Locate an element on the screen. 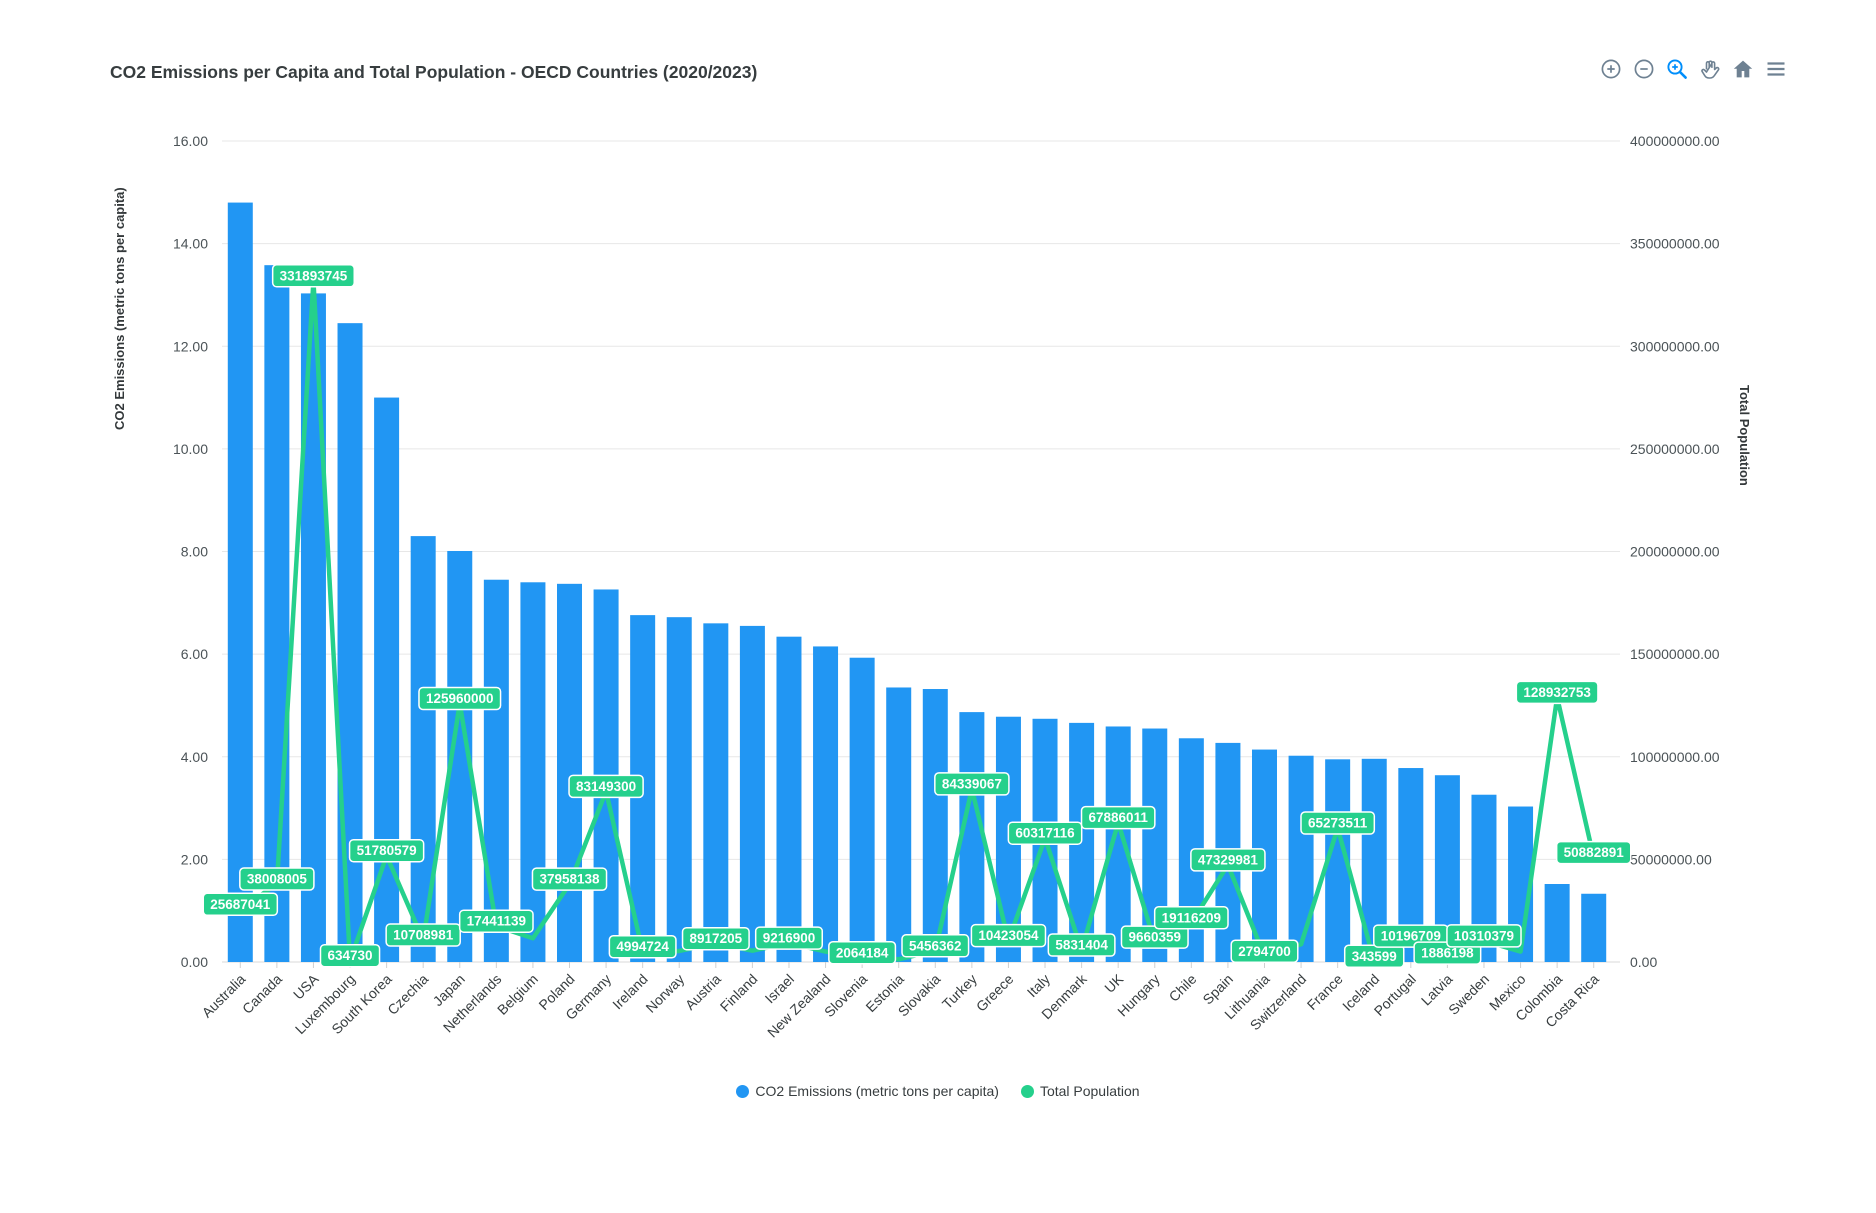  y-axis-tick-left: 14.00 is located at coordinates (190, 244).